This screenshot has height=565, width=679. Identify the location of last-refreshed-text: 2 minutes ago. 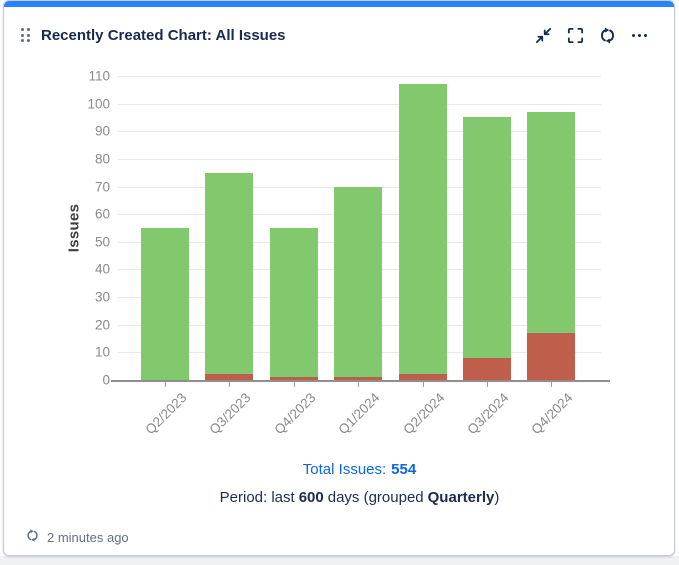
(88, 537).